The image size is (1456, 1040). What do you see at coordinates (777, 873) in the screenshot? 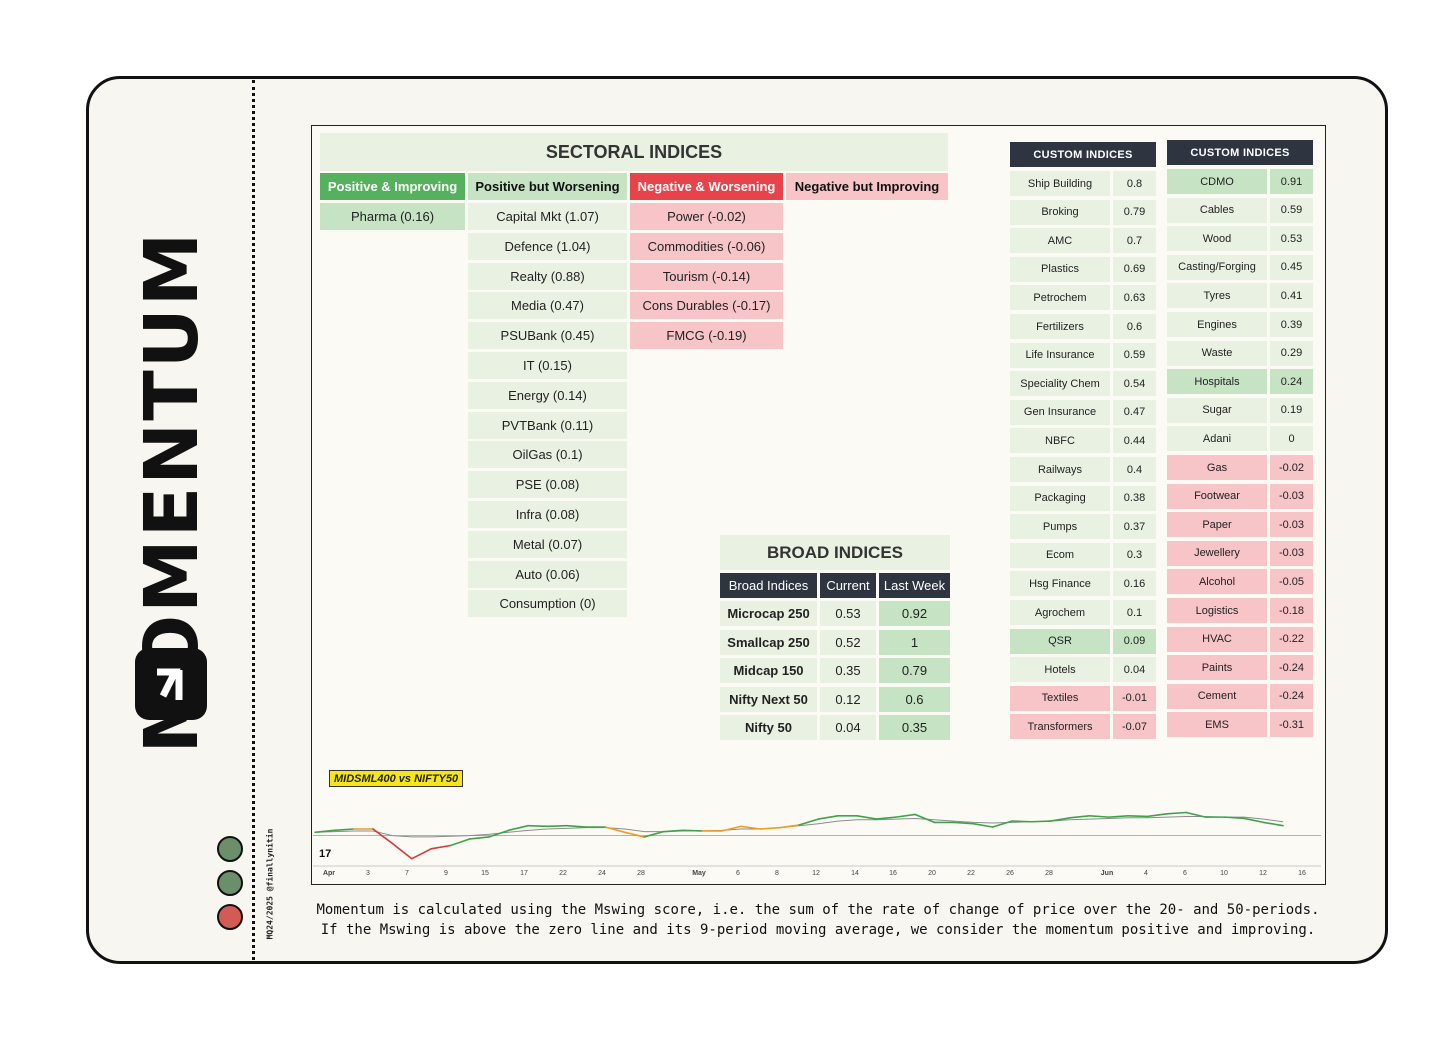
I see `x-tick-label: 8` at bounding box center [777, 873].